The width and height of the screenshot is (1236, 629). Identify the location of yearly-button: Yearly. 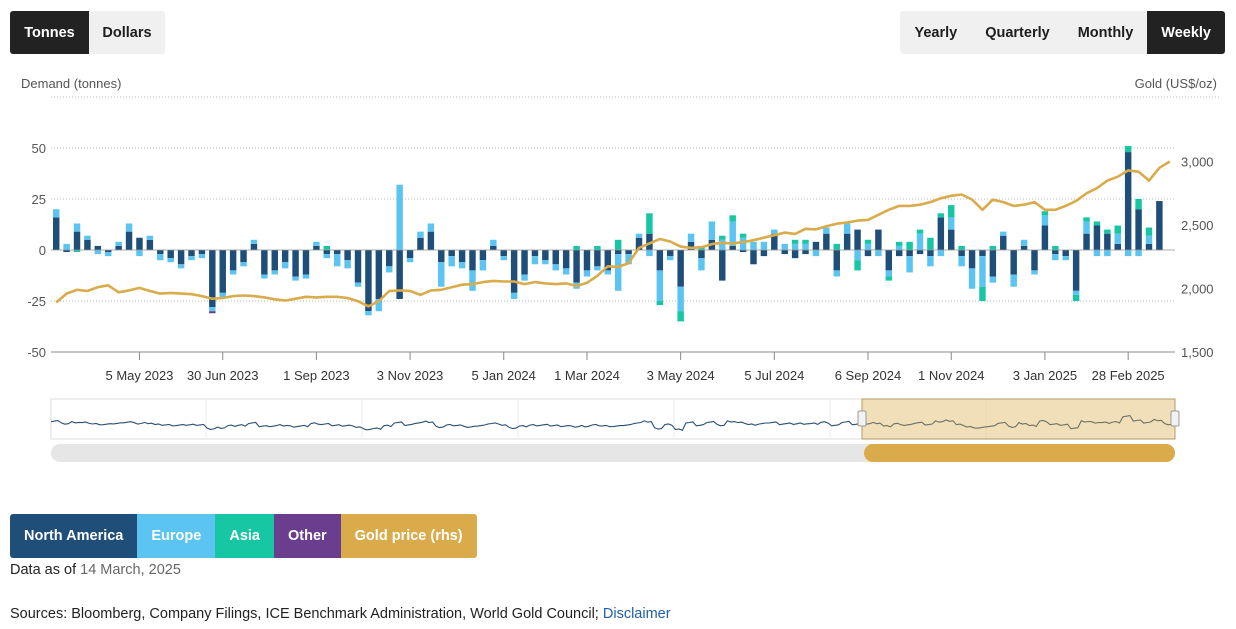
(936, 32).